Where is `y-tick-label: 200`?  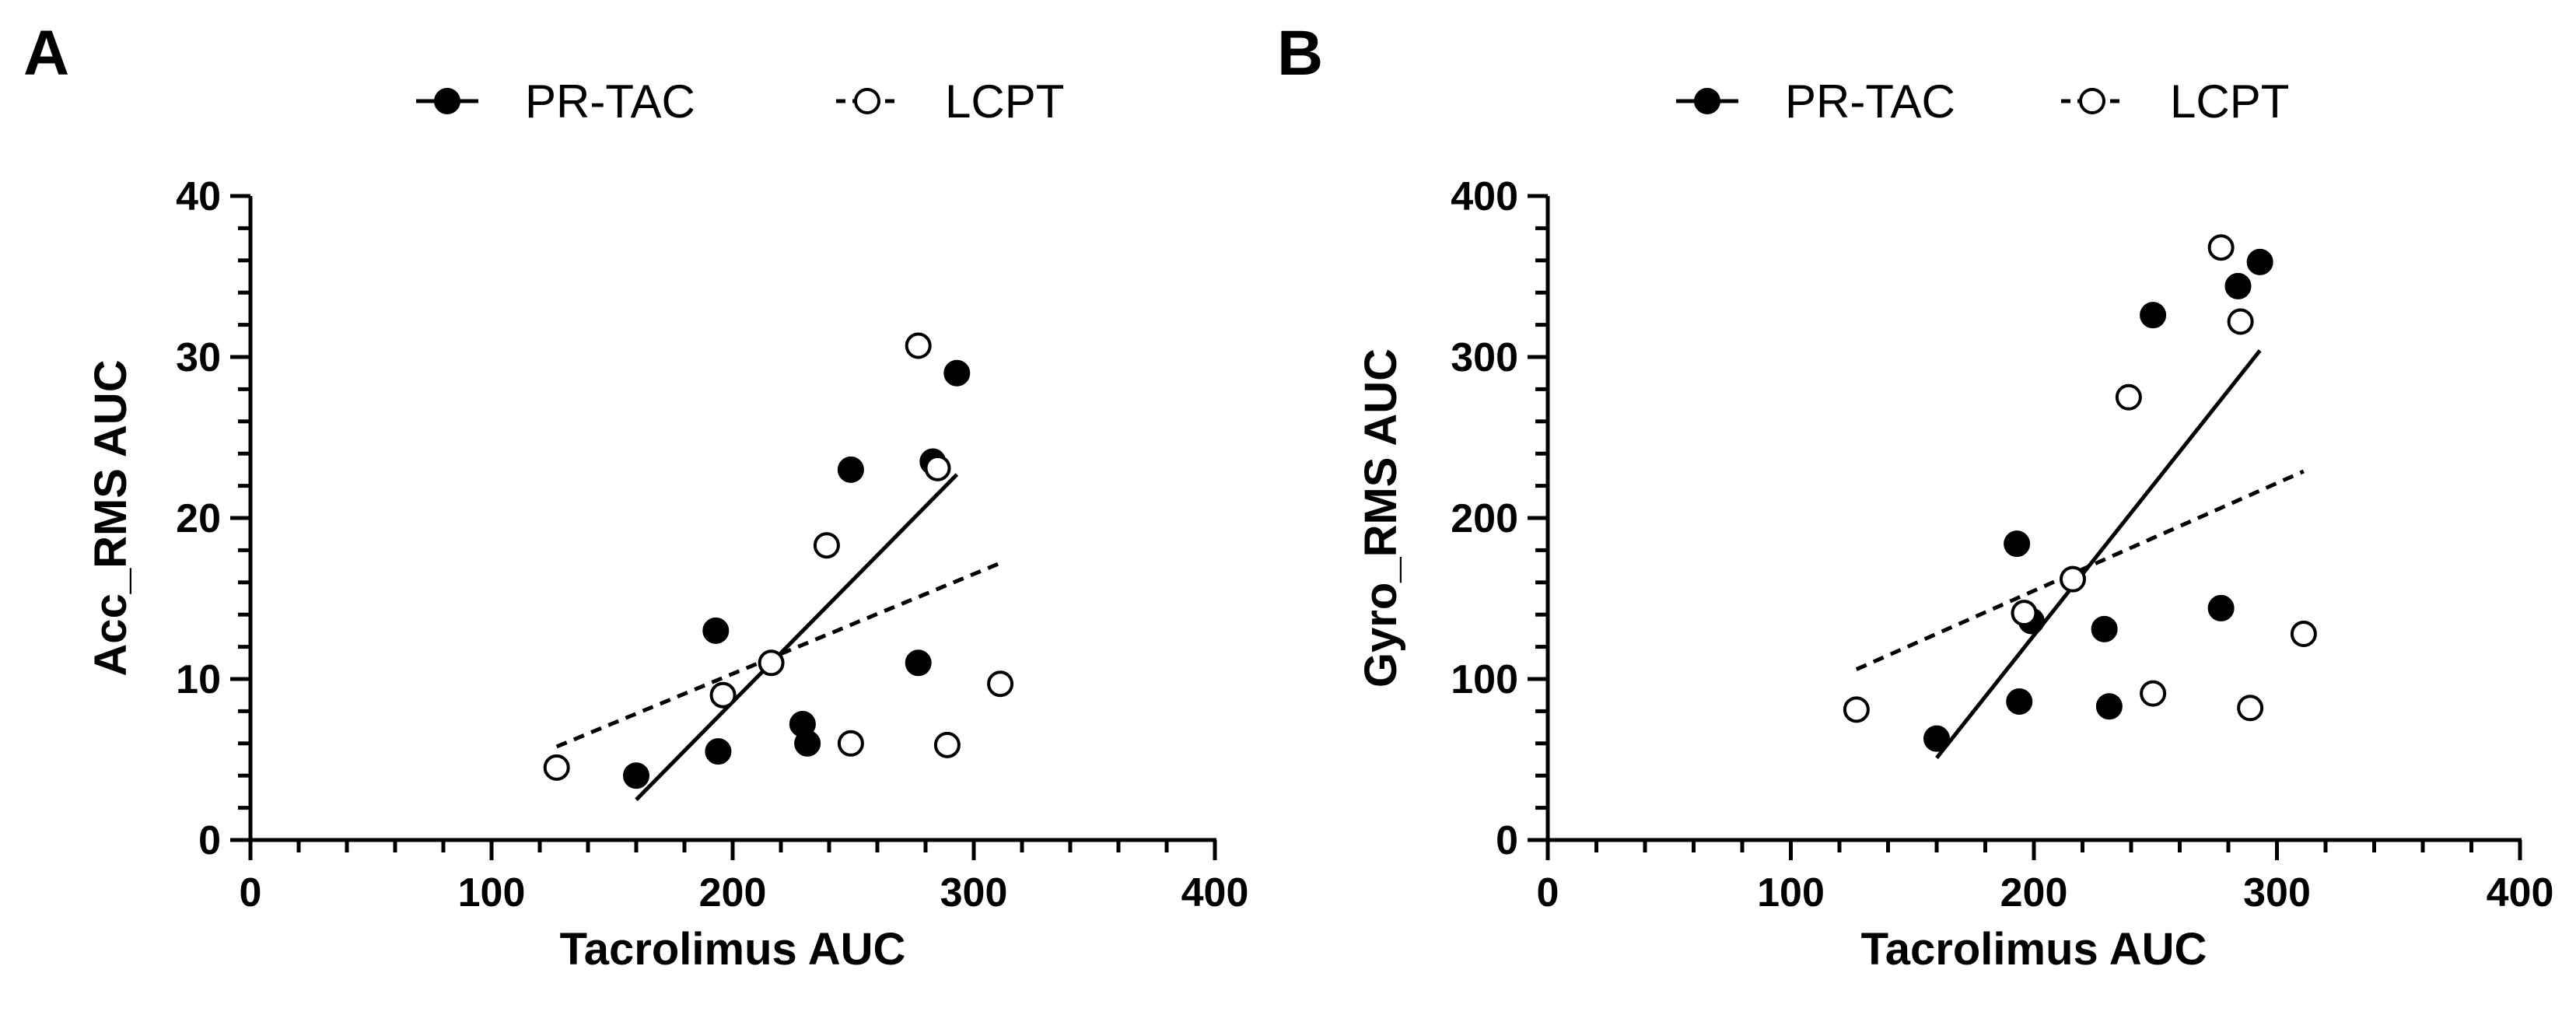 y-tick-label: 200 is located at coordinates (1485, 519).